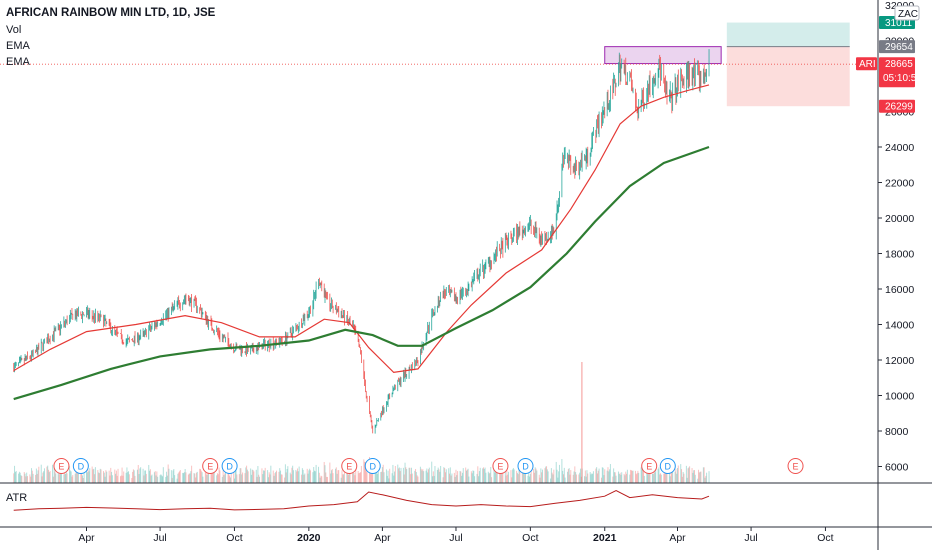  What do you see at coordinates (663, 55) in the screenshot?
I see `resistance-zone` at bounding box center [663, 55].